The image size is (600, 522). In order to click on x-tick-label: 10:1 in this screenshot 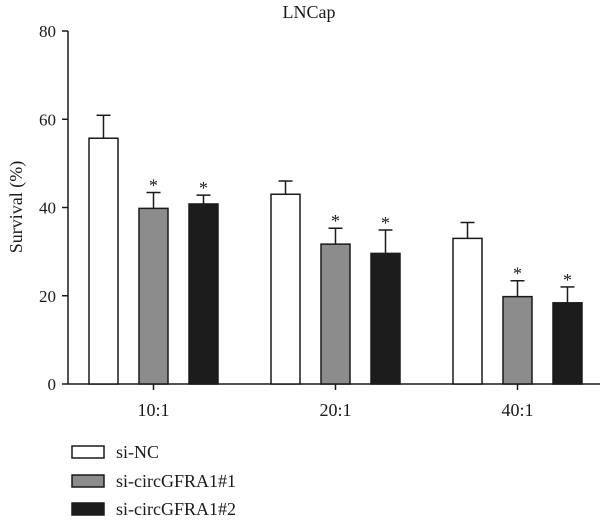, I will do `click(153, 410)`.